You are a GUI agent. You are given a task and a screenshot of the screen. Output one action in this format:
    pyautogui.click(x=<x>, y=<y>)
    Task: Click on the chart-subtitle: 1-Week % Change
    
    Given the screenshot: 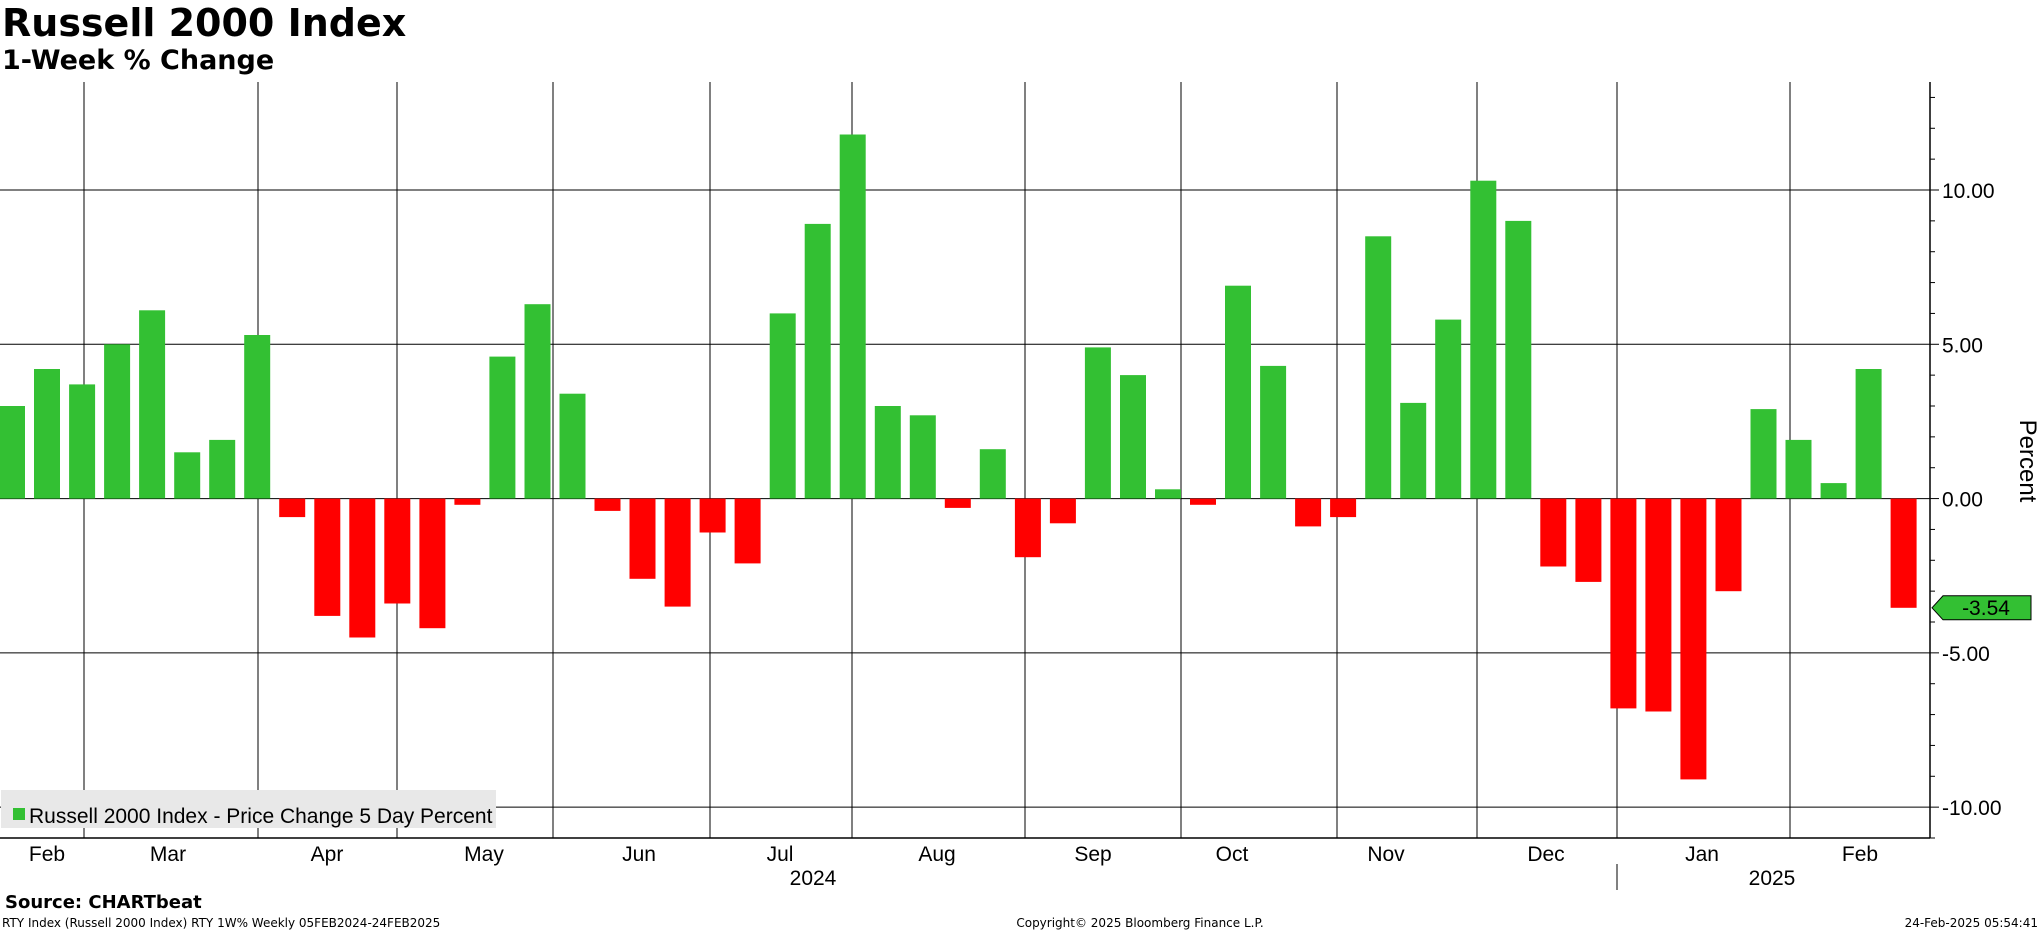 What is the action you would take?
    pyautogui.click(x=138, y=60)
    